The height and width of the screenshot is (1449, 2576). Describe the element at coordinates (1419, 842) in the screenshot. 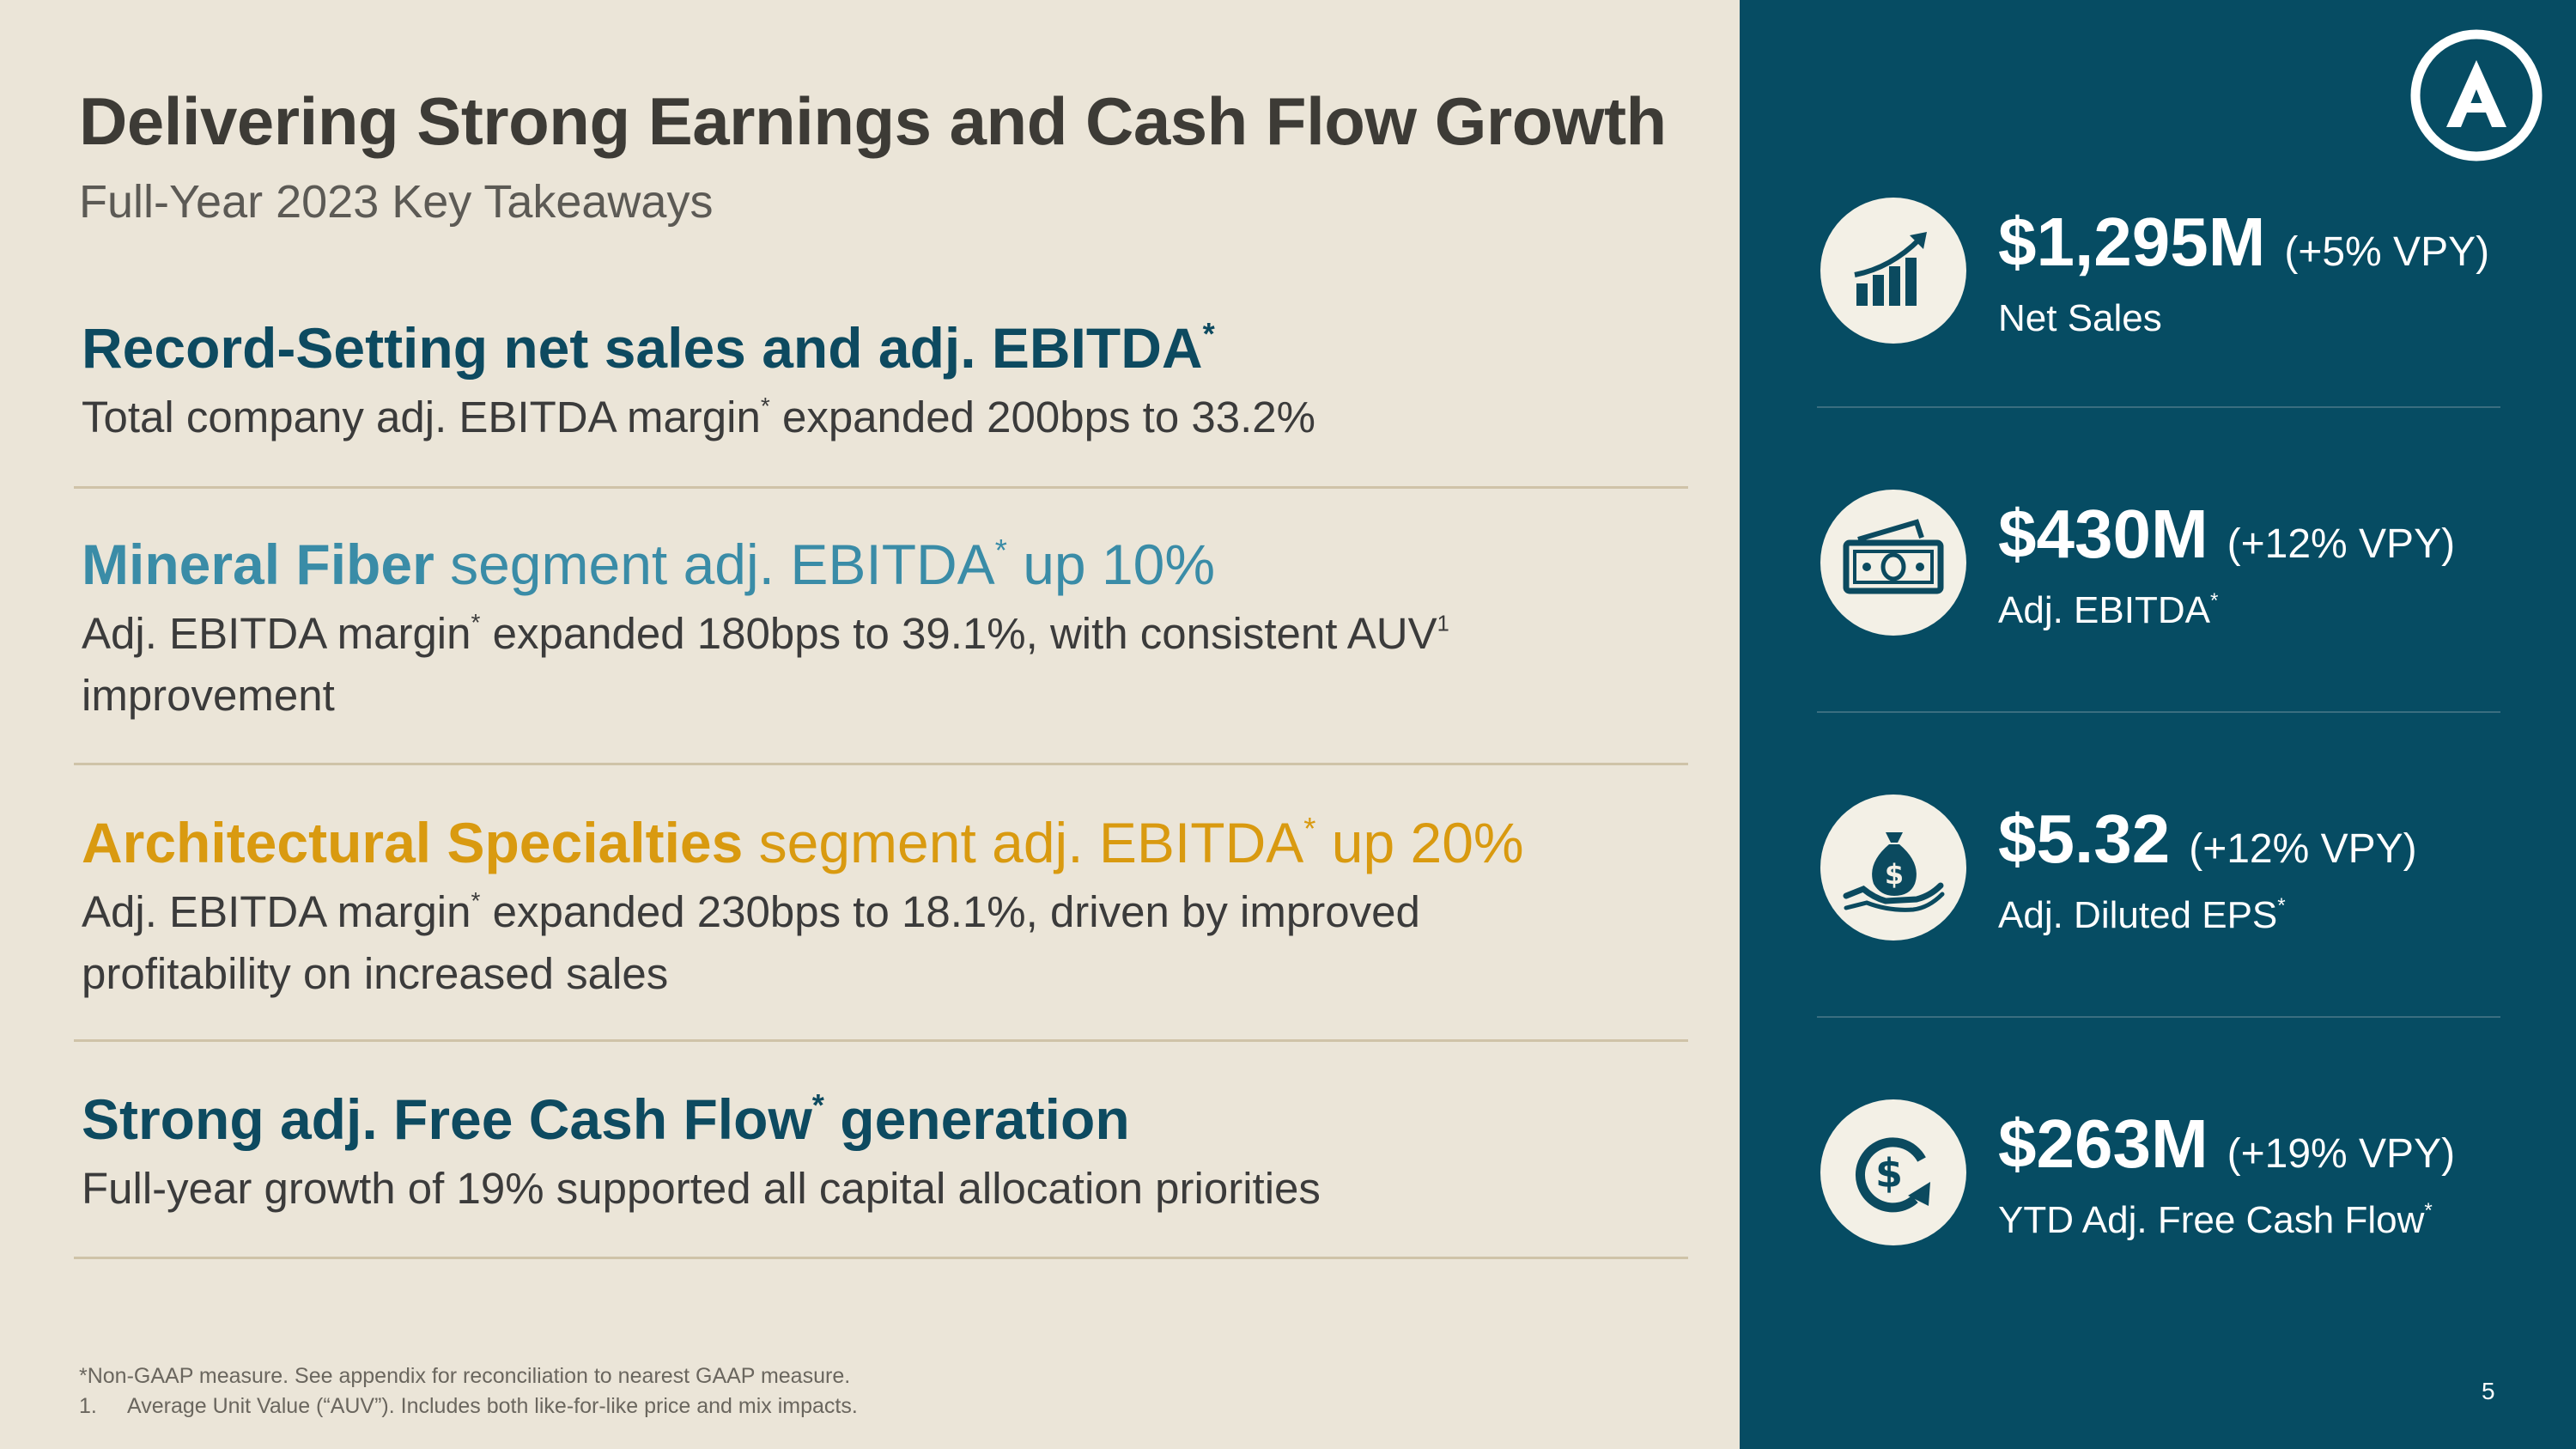

I see `heading-text: up 20%` at that location.